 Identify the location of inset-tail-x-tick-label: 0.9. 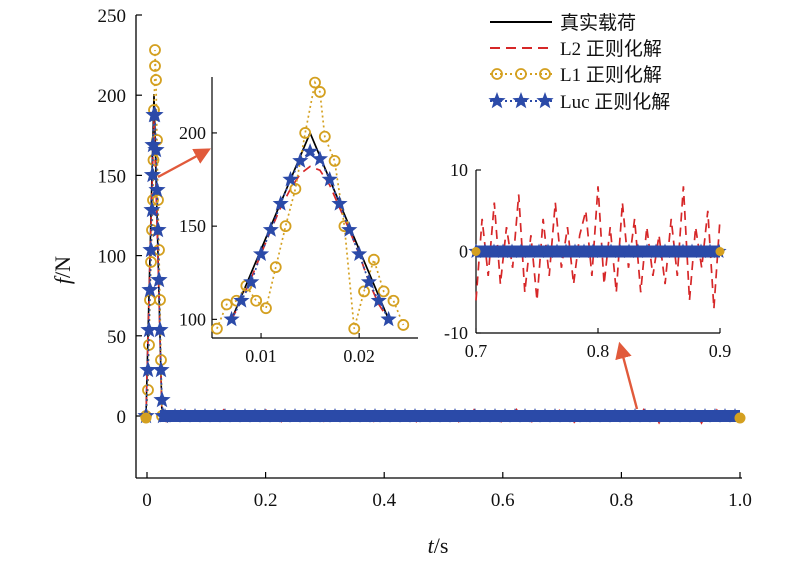
(720, 351).